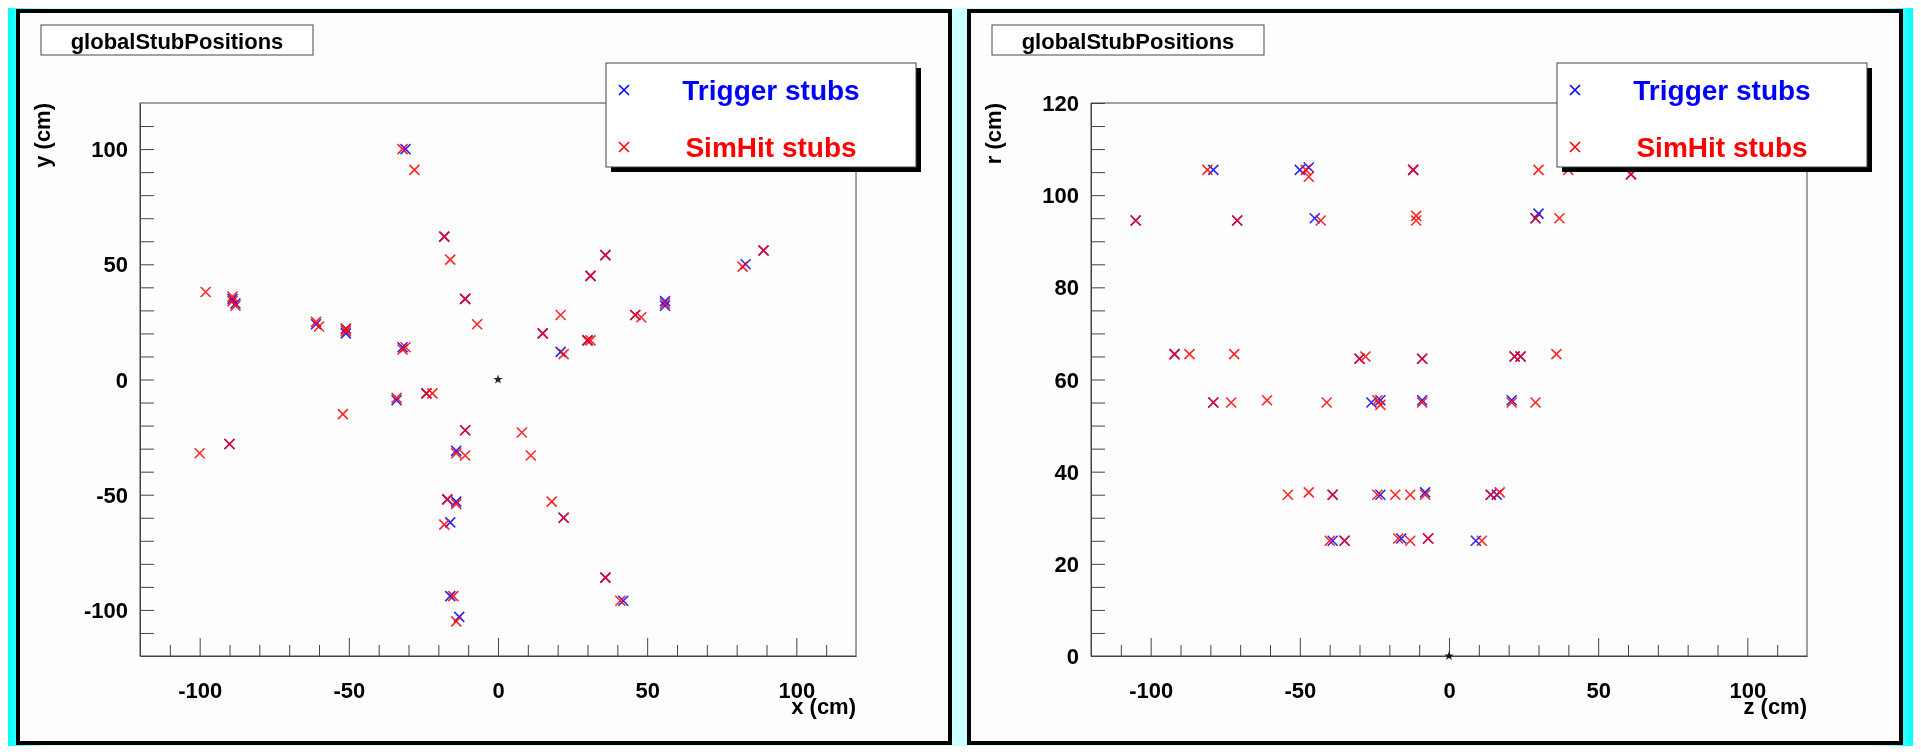  I want to click on y-tick-label: -50, so click(112, 495).